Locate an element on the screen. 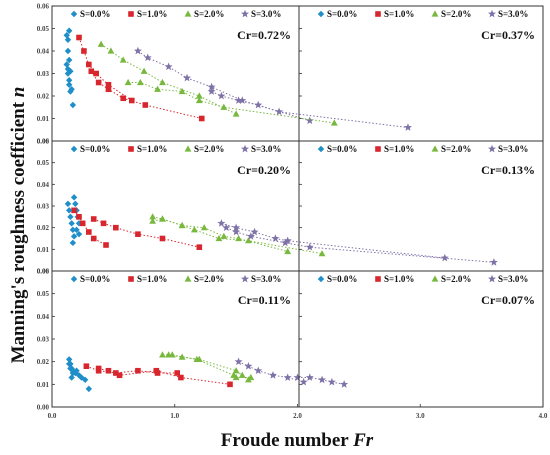 This screenshot has height=455, width=550. panel-title: Cr=0.07% is located at coordinates (508, 300).